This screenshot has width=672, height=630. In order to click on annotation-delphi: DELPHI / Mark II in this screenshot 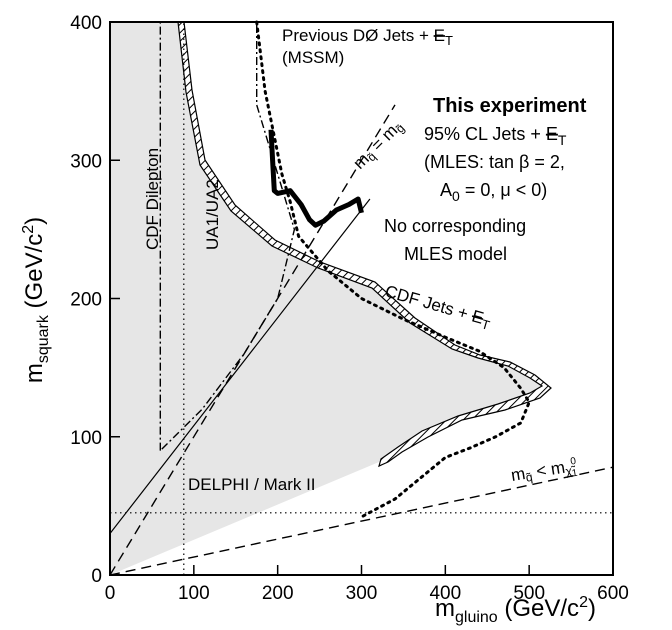, I will do `click(252, 484)`.